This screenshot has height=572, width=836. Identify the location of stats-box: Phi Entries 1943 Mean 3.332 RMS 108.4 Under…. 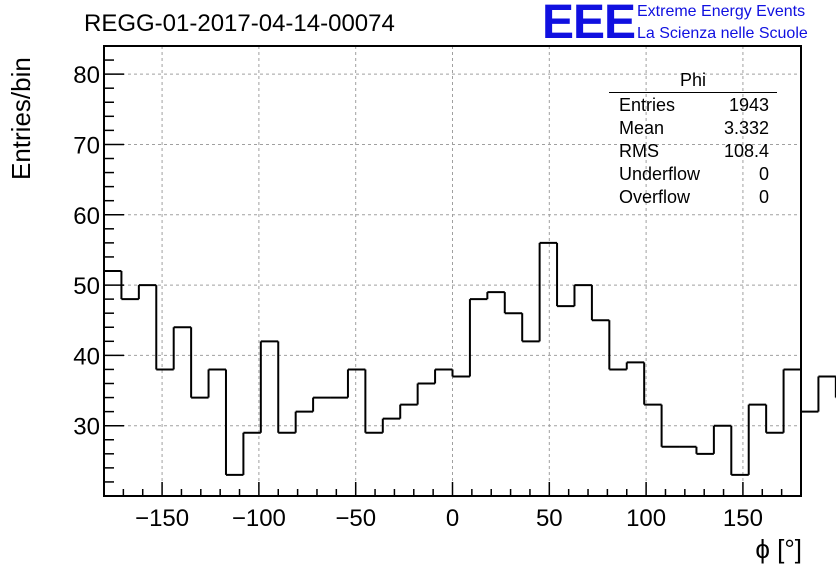
(693, 139).